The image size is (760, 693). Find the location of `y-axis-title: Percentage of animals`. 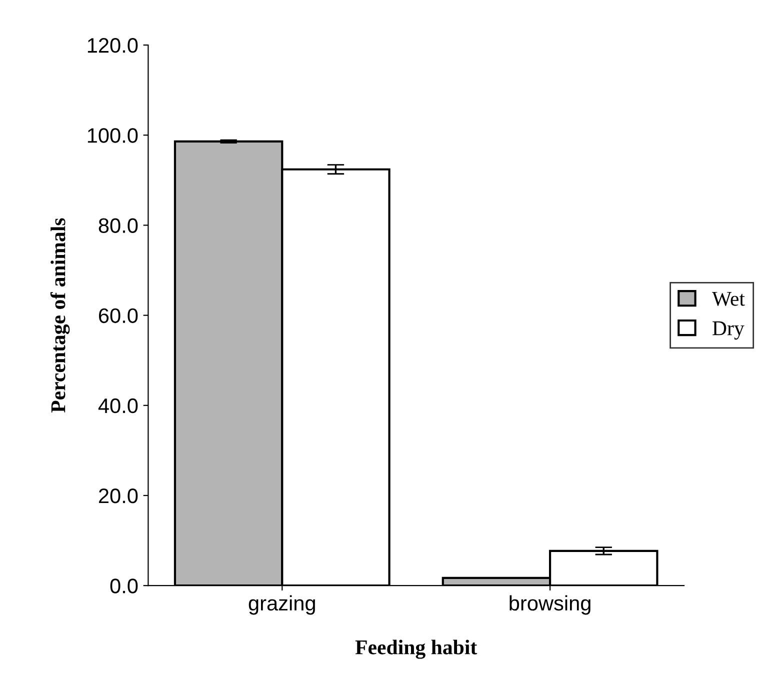

y-axis-title: Percentage of animals is located at coordinates (60, 315).